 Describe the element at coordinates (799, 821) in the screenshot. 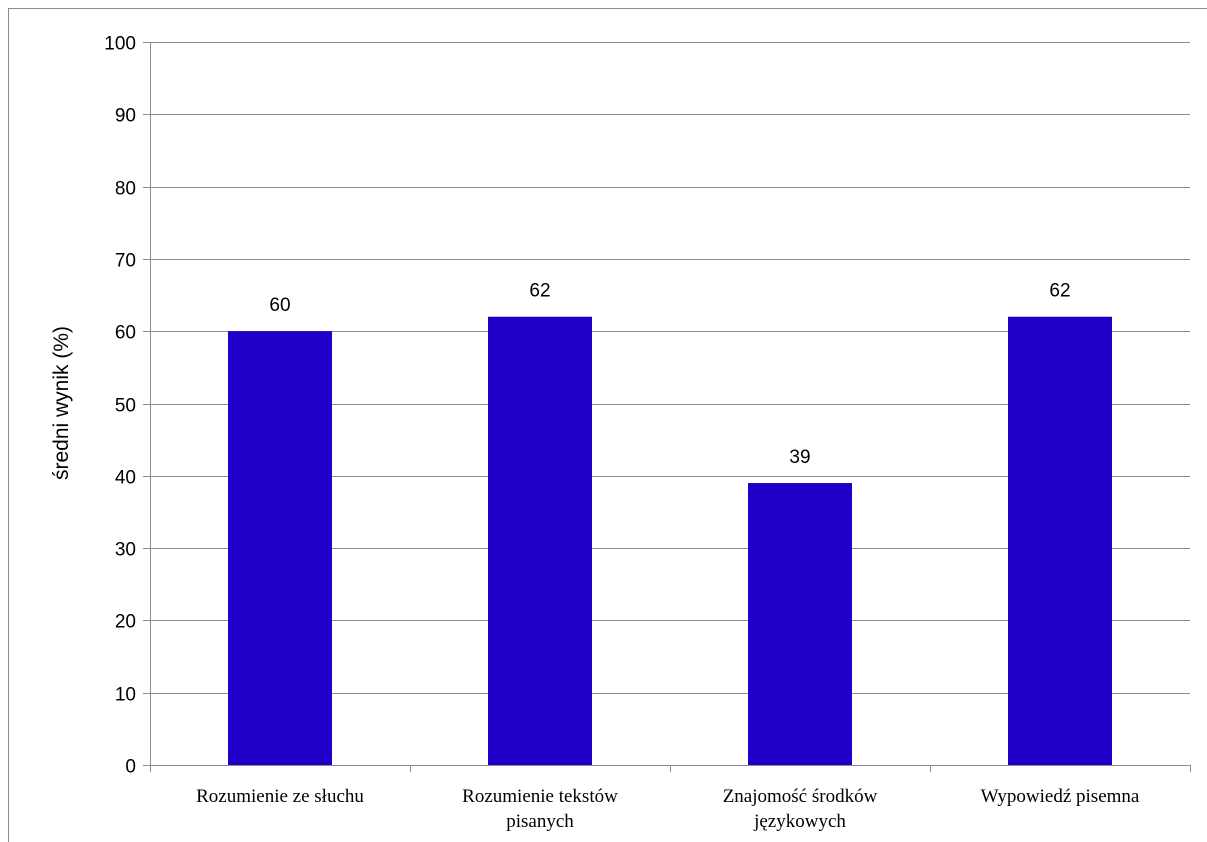

I see `x-tick-label-line: językowych` at that location.